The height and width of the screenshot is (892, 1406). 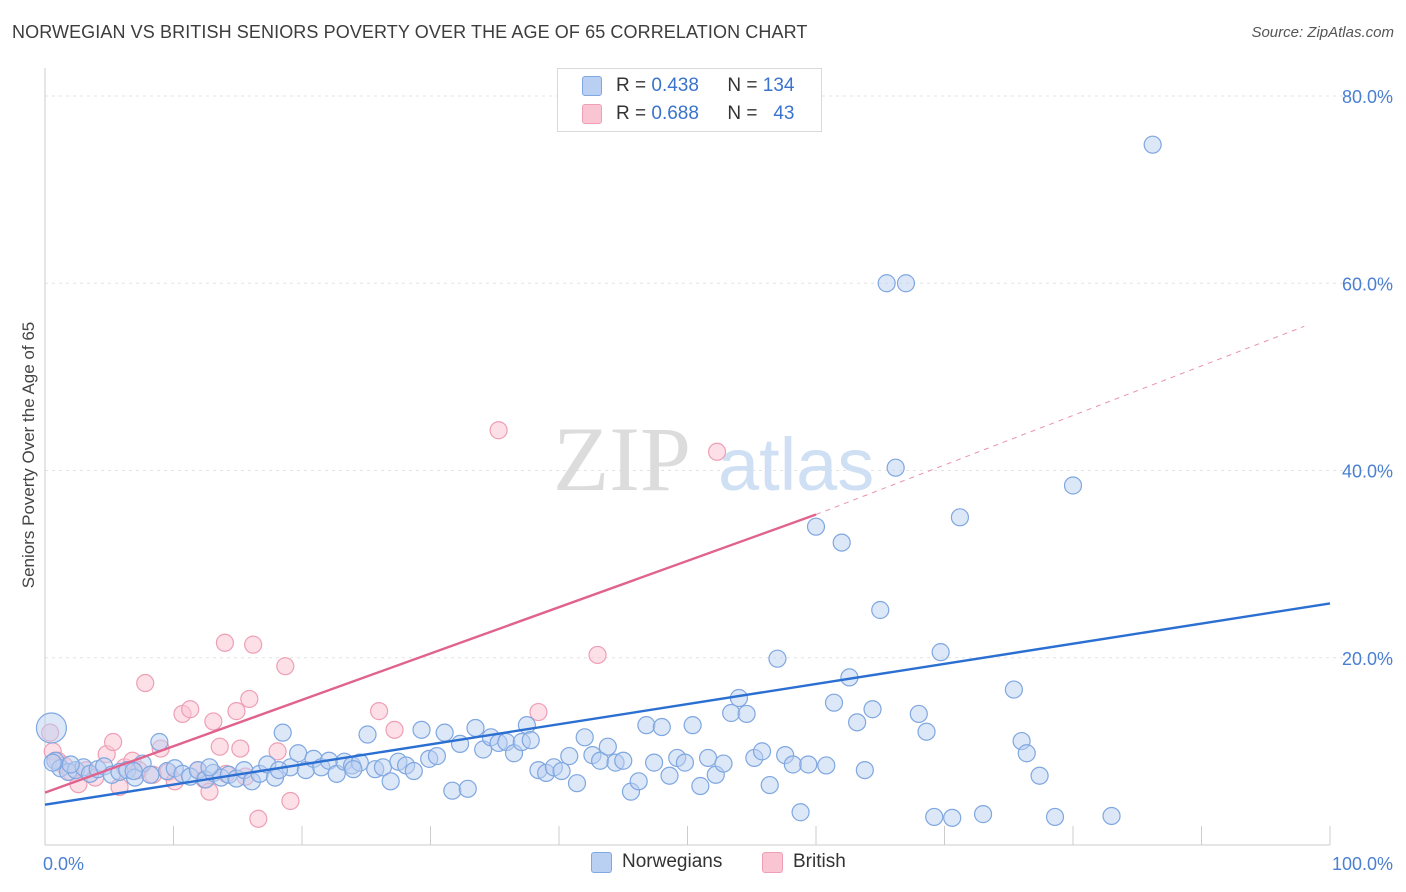 What do you see at coordinates (713, 459) in the screenshot?
I see `watermark: ZIP atlas` at bounding box center [713, 459].